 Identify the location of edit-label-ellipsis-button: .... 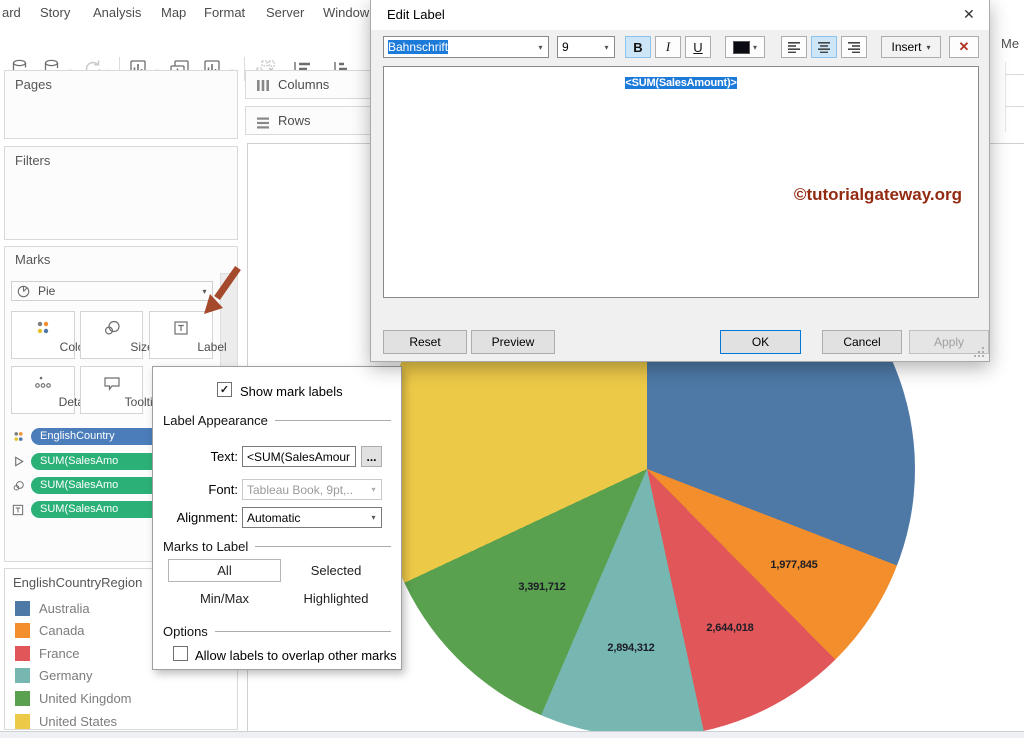
(371, 456).